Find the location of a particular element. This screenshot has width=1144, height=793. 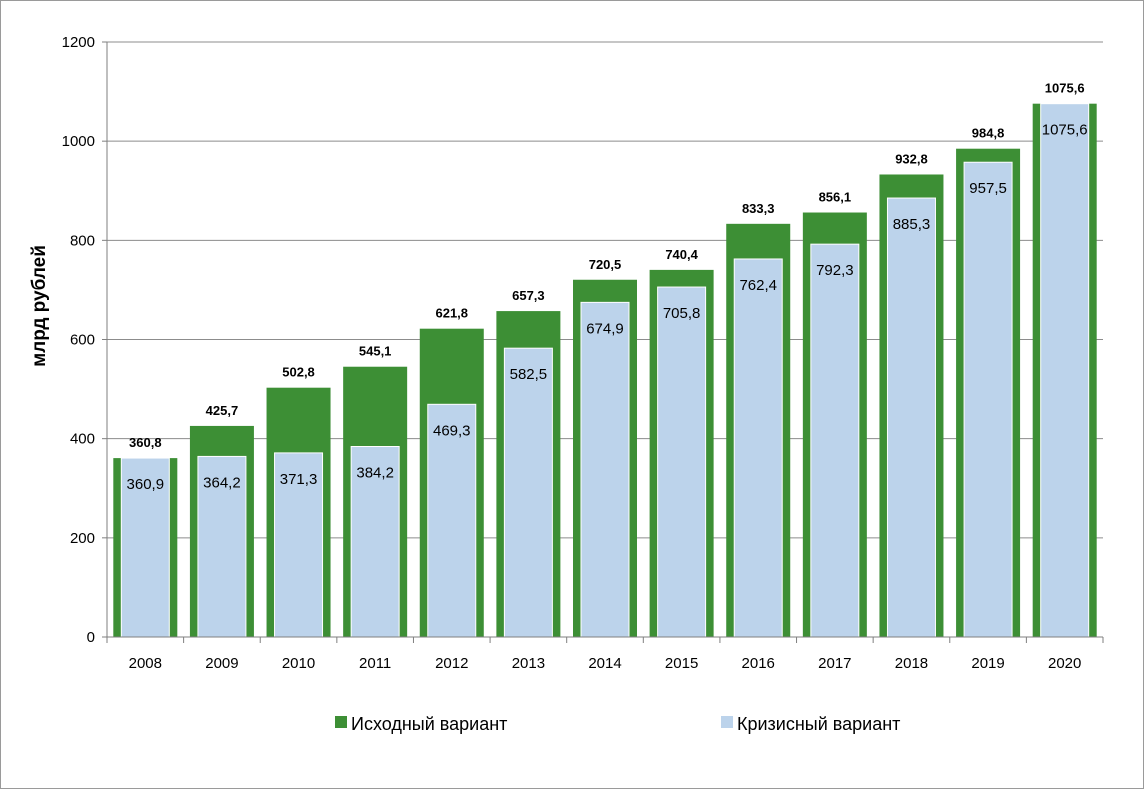

bar-crisis-2013 is located at coordinates (528, 492).